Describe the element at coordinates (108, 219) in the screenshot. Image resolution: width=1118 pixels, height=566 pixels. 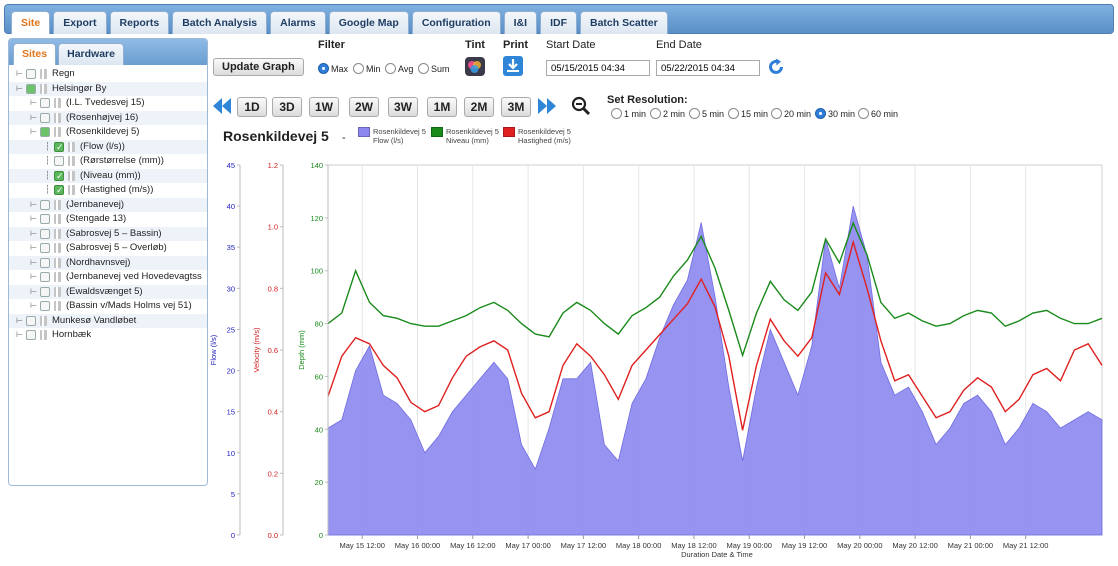
I see `tree-item: ⊢ (Stengade 13)` at that location.